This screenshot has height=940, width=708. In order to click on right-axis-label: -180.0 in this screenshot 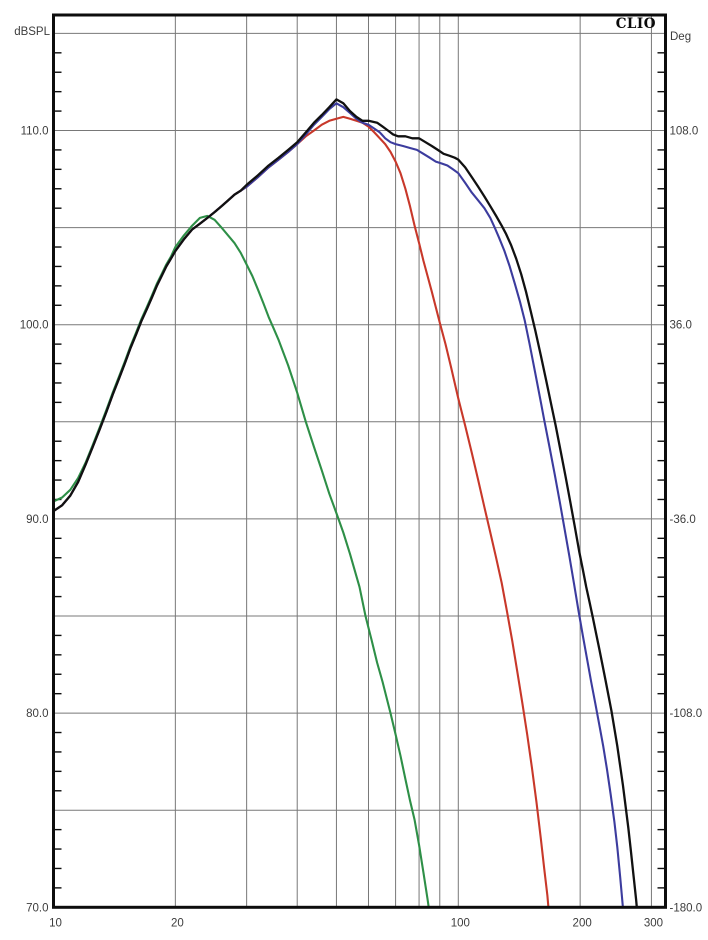, I will do `click(686, 908)`.